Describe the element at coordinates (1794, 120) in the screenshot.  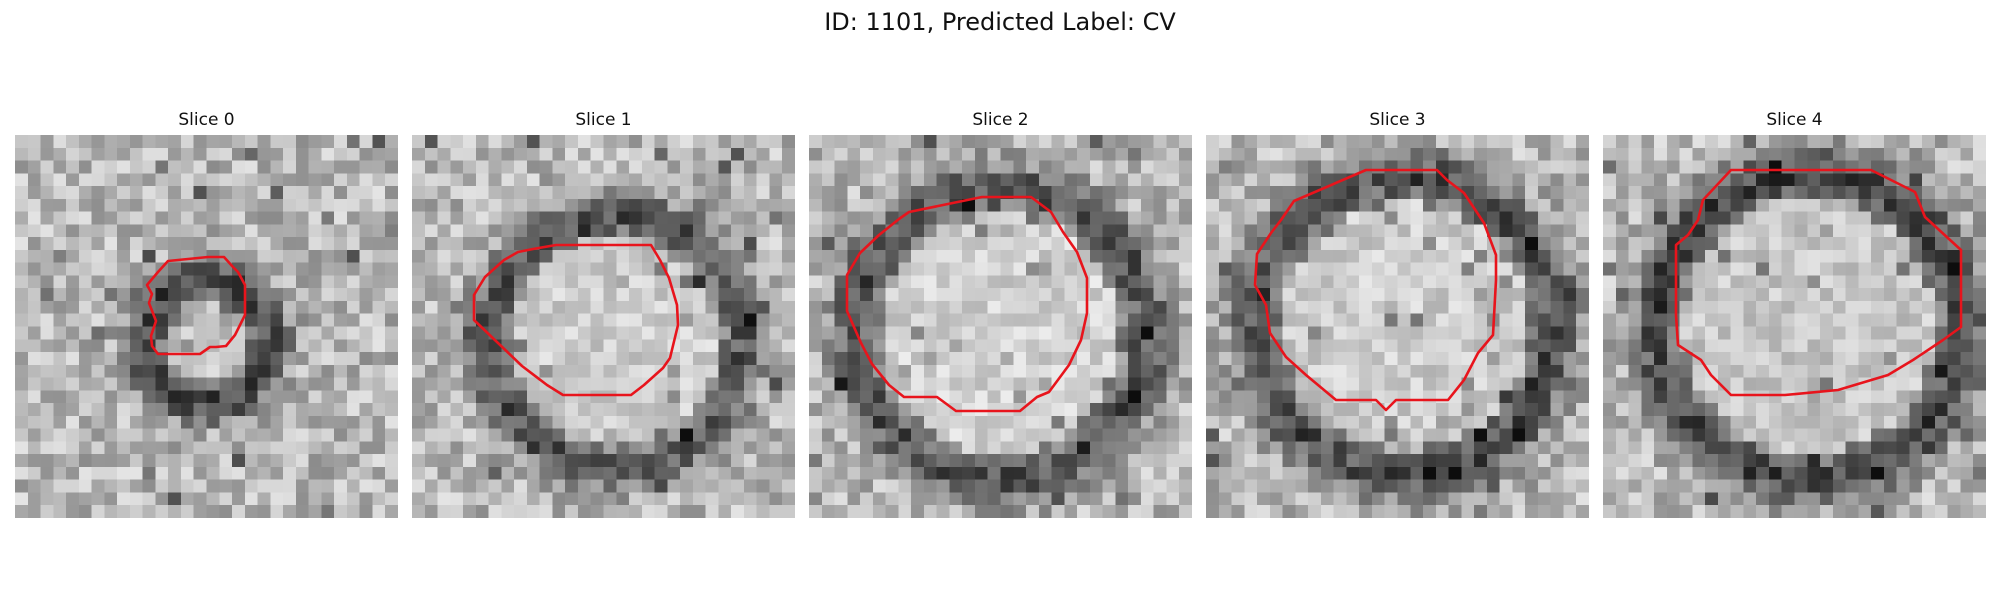
I see `slice-title: Slice 4` at that location.